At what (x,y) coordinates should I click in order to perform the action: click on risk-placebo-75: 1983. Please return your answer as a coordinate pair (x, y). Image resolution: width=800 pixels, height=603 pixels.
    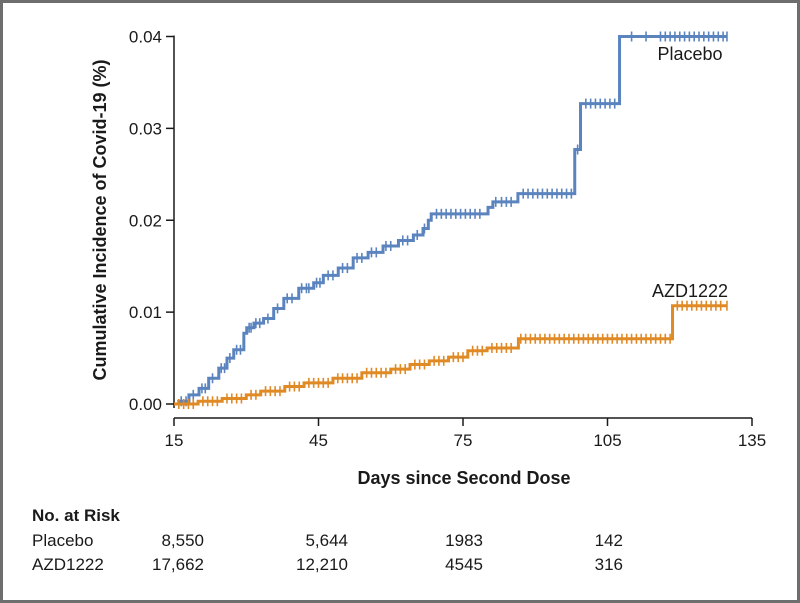
    Looking at the image, I should click on (464, 540).